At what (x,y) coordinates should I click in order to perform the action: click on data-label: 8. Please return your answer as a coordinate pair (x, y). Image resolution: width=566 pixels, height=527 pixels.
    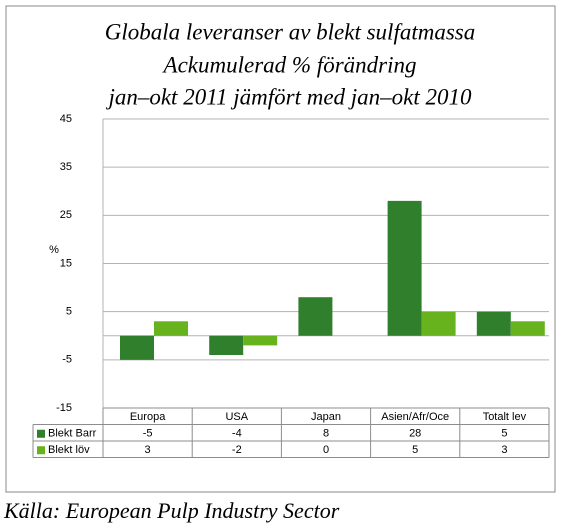
    Looking at the image, I should click on (326, 434).